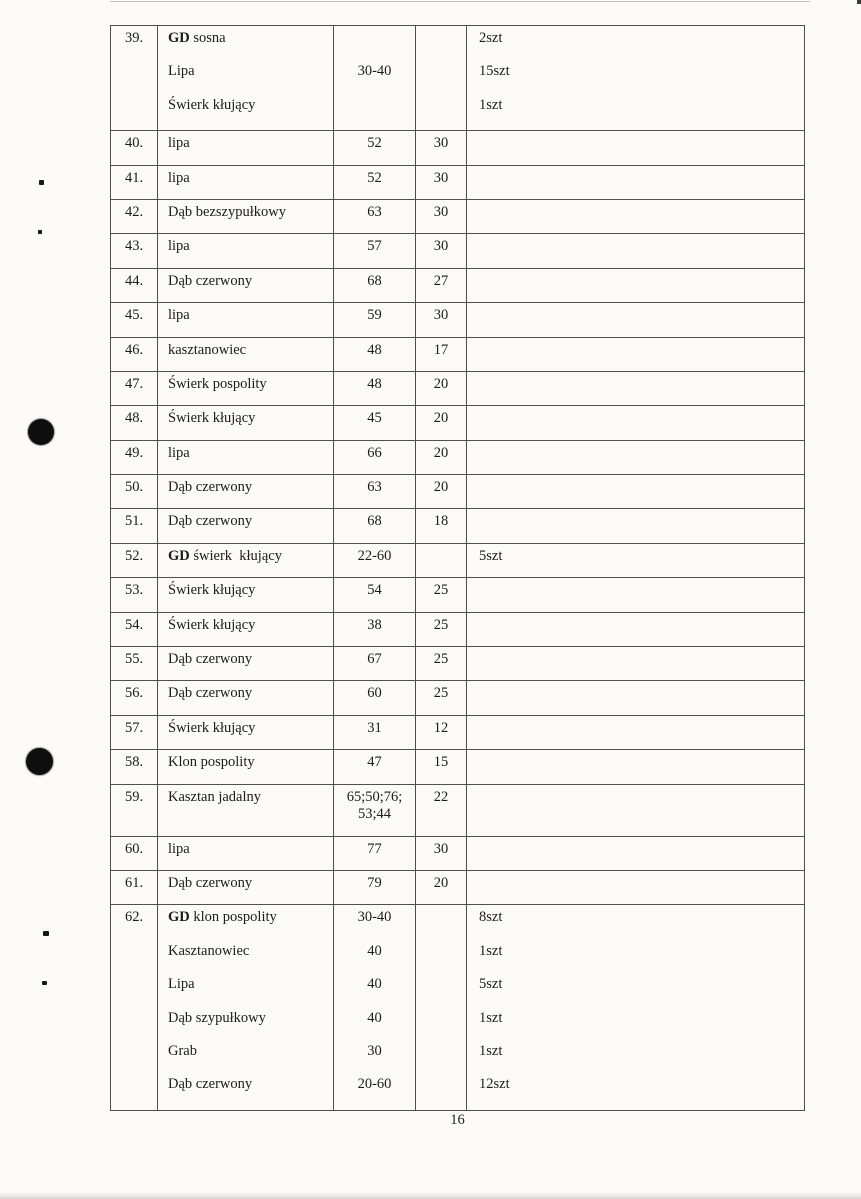 The width and height of the screenshot is (861, 1199). What do you see at coordinates (441, 810) in the screenshot?
I see `height-cell: 22` at bounding box center [441, 810].